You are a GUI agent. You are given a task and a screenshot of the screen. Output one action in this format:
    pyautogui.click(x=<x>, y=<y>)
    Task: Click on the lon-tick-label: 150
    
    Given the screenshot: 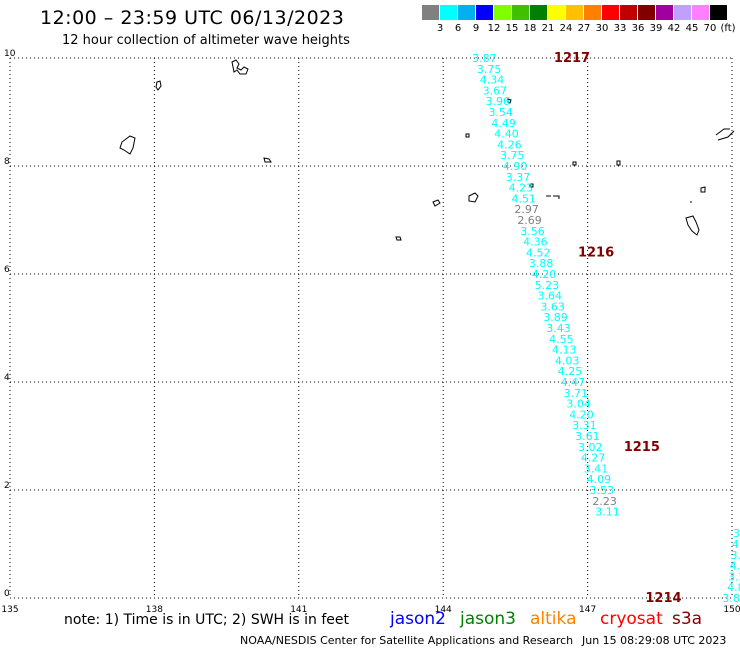 What is the action you would take?
    pyautogui.click(x=731, y=610)
    